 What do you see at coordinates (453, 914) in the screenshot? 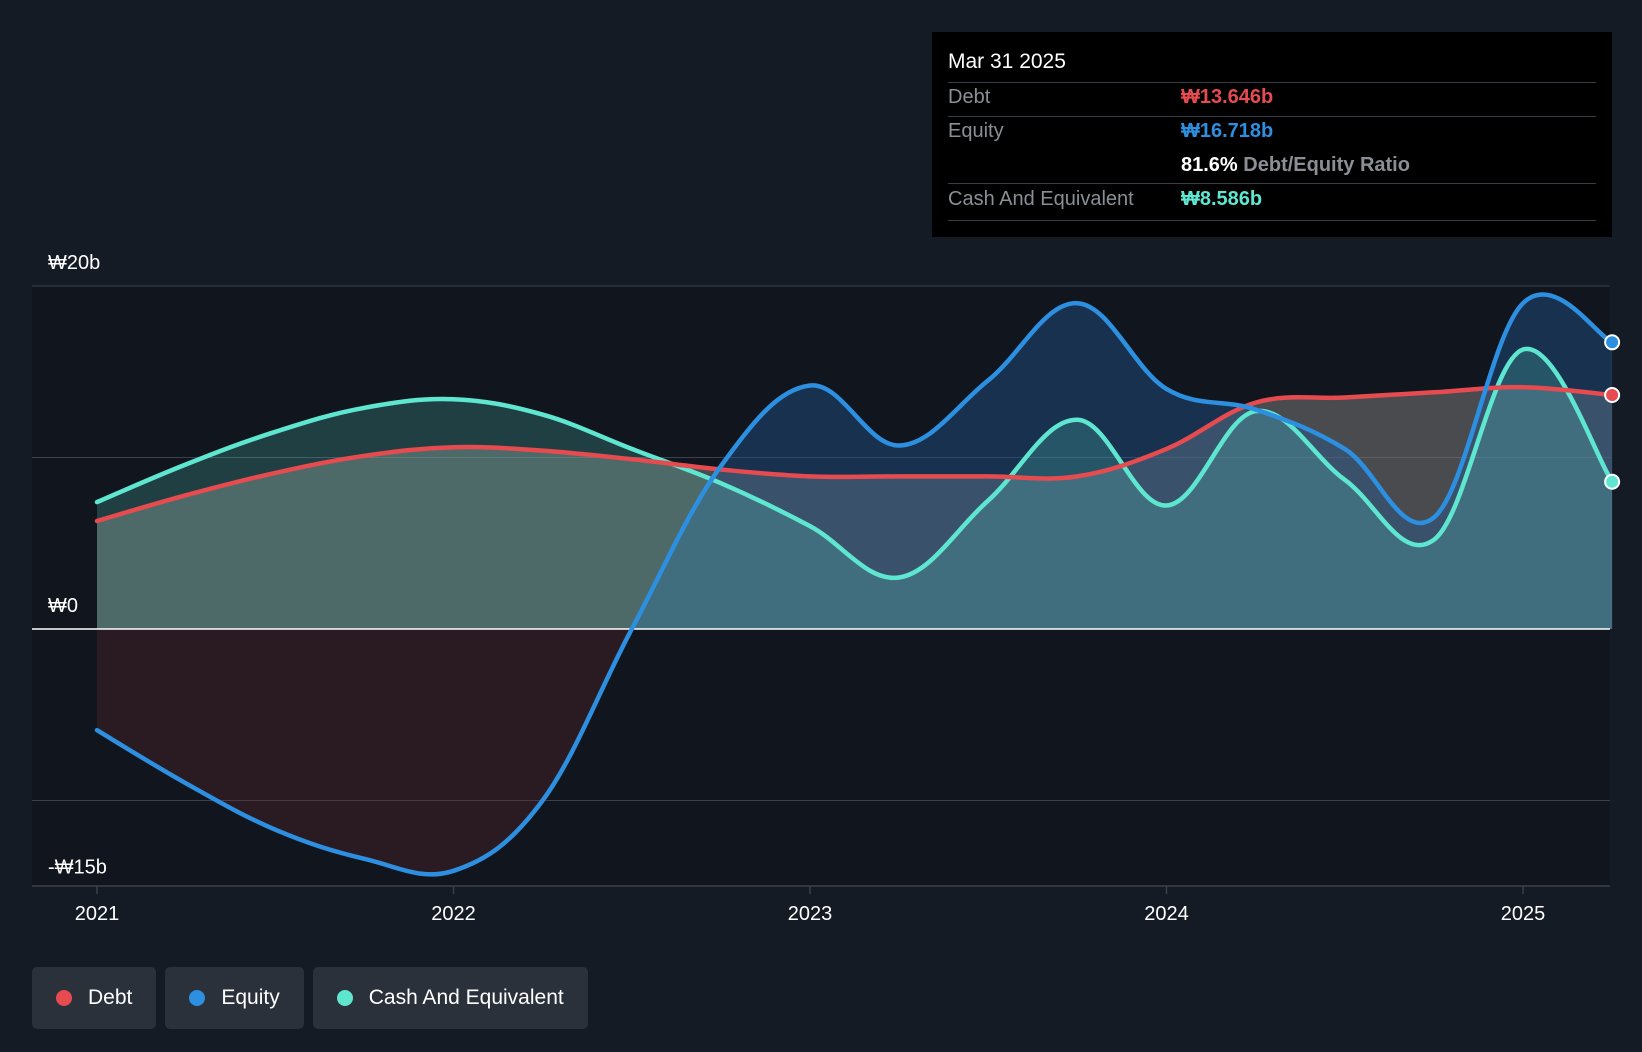
I see `x-tick-label: 2022` at bounding box center [453, 914].